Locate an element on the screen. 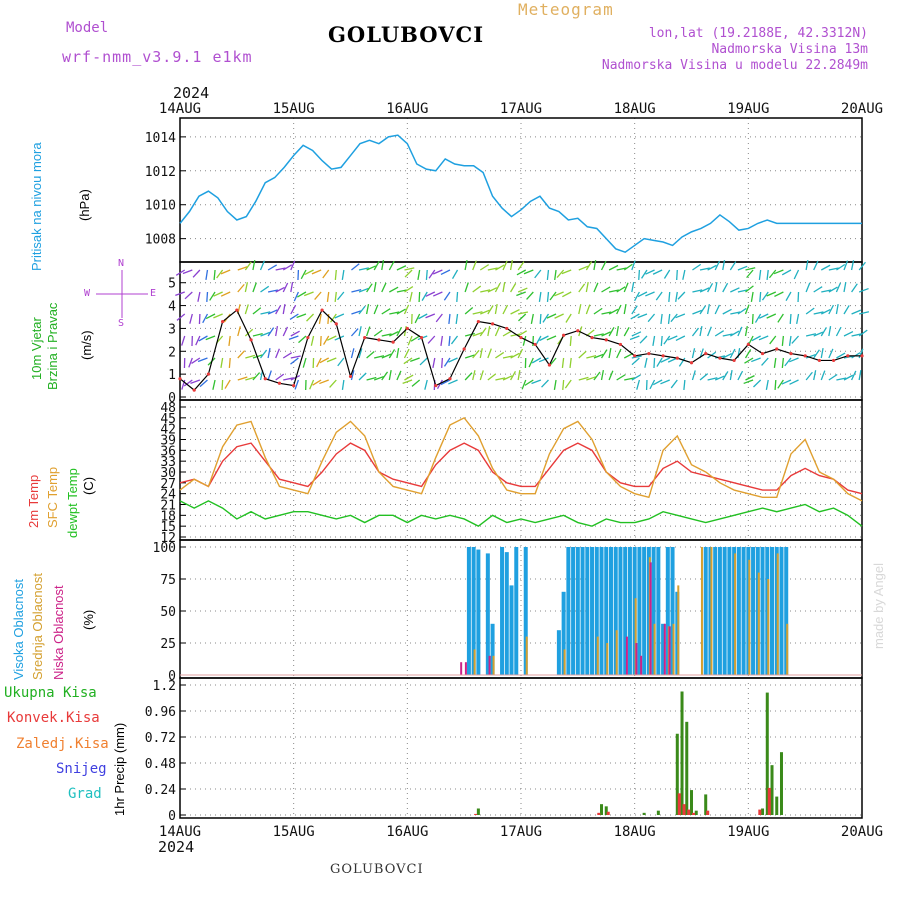 This screenshot has width=900, height=900. temp-line-dewpt is located at coordinates (521, 513).